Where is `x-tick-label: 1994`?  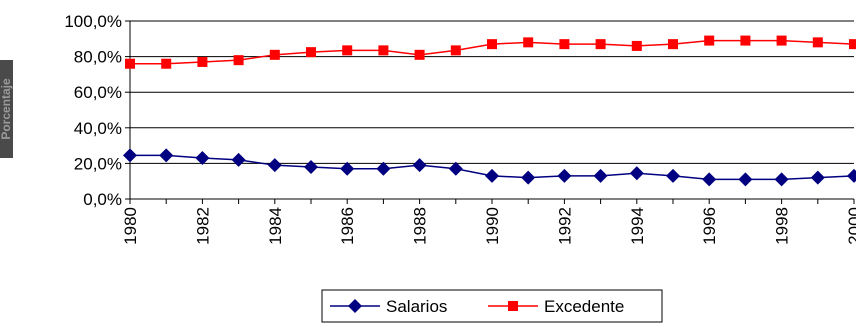
x-tick-label: 1994 is located at coordinates (637, 226).